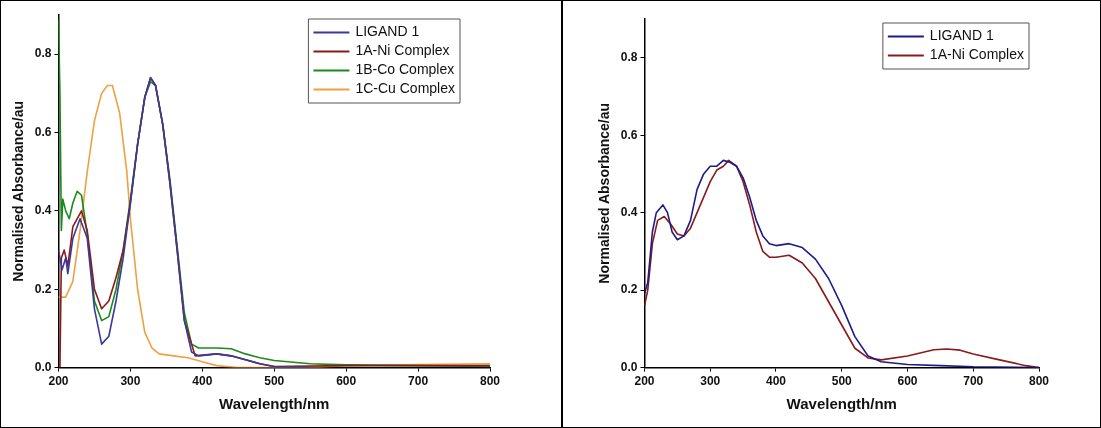 The height and width of the screenshot is (428, 1101). What do you see at coordinates (405, 69) in the screenshot?
I see `legend-label: 1B-Co Complex` at bounding box center [405, 69].